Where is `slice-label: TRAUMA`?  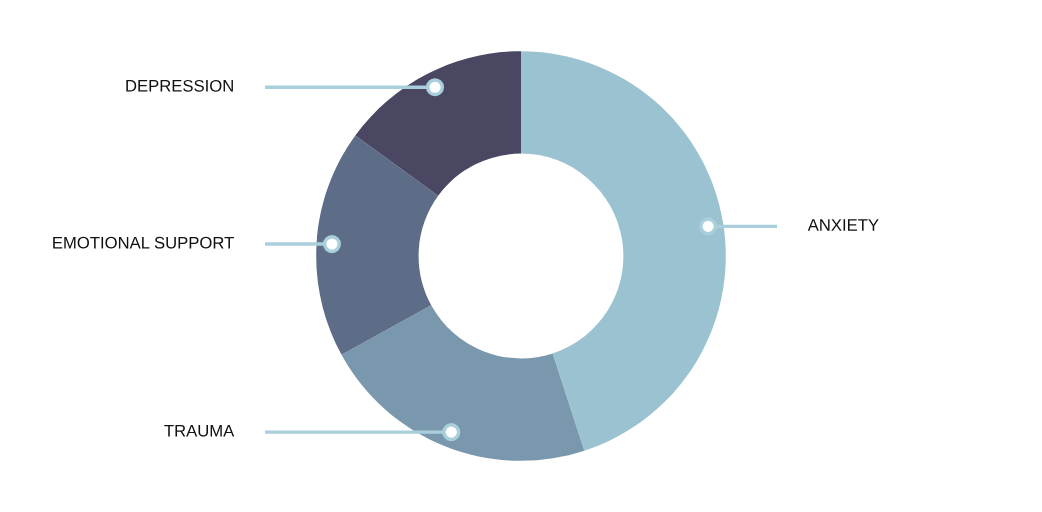 slice-label: TRAUMA is located at coordinates (199, 430).